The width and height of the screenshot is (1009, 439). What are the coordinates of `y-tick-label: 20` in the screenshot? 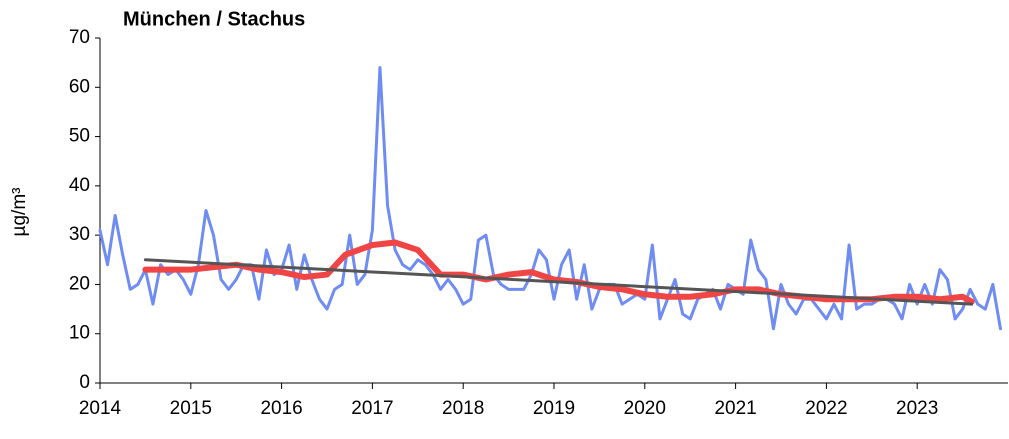 It's located at (79, 283).